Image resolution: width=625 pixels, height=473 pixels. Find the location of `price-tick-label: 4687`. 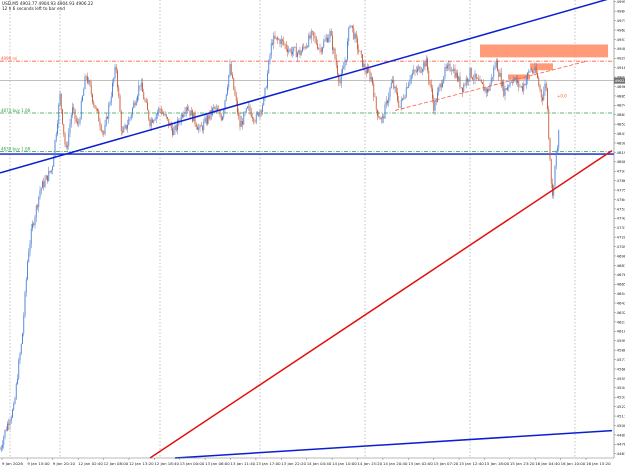

price-tick-label: 4687 is located at coordinates (621, 265).